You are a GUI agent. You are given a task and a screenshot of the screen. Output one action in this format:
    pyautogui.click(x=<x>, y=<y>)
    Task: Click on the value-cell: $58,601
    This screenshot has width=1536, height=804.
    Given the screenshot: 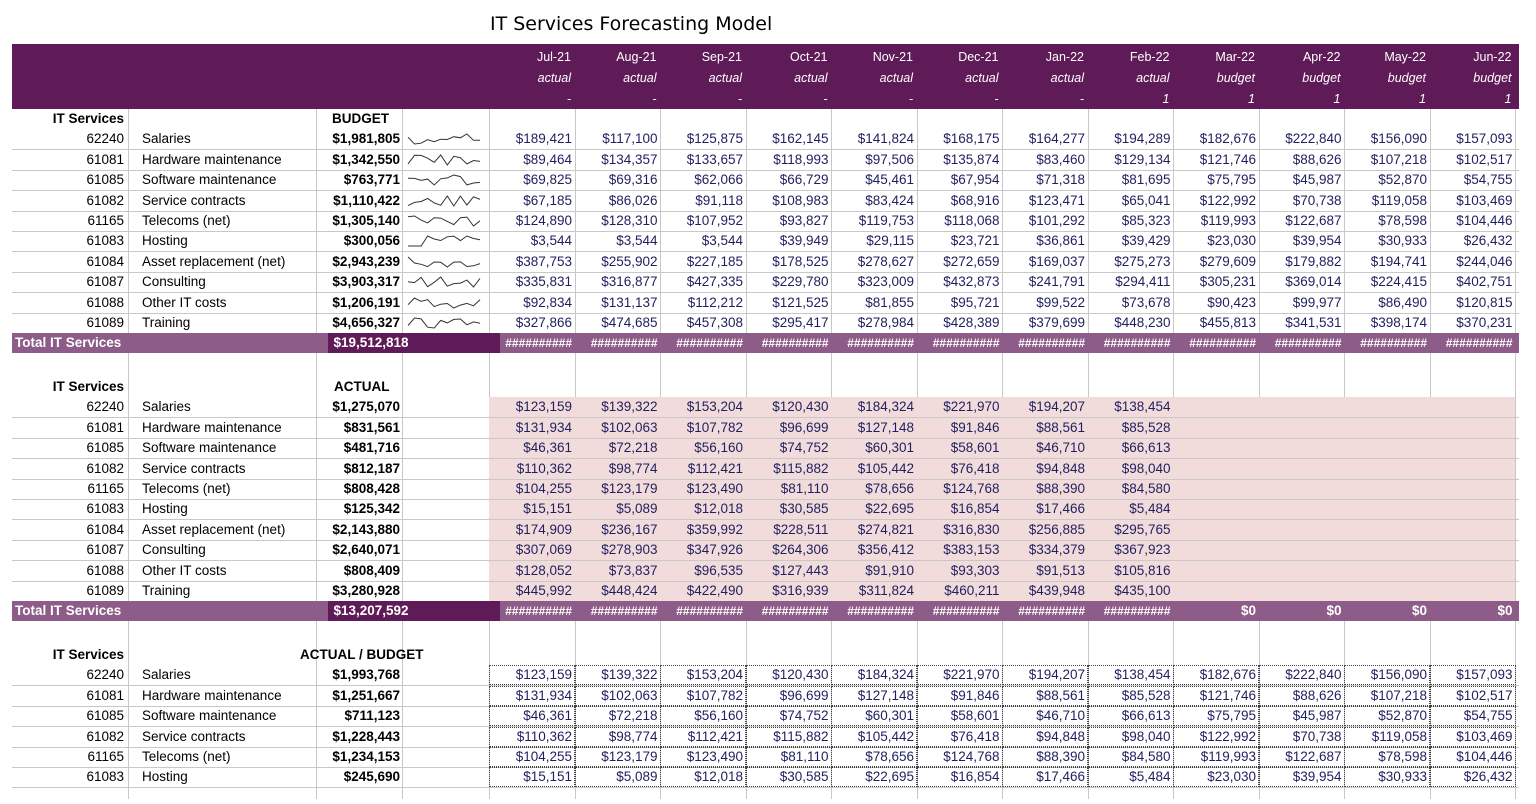 What is the action you would take?
    pyautogui.click(x=975, y=716)
    